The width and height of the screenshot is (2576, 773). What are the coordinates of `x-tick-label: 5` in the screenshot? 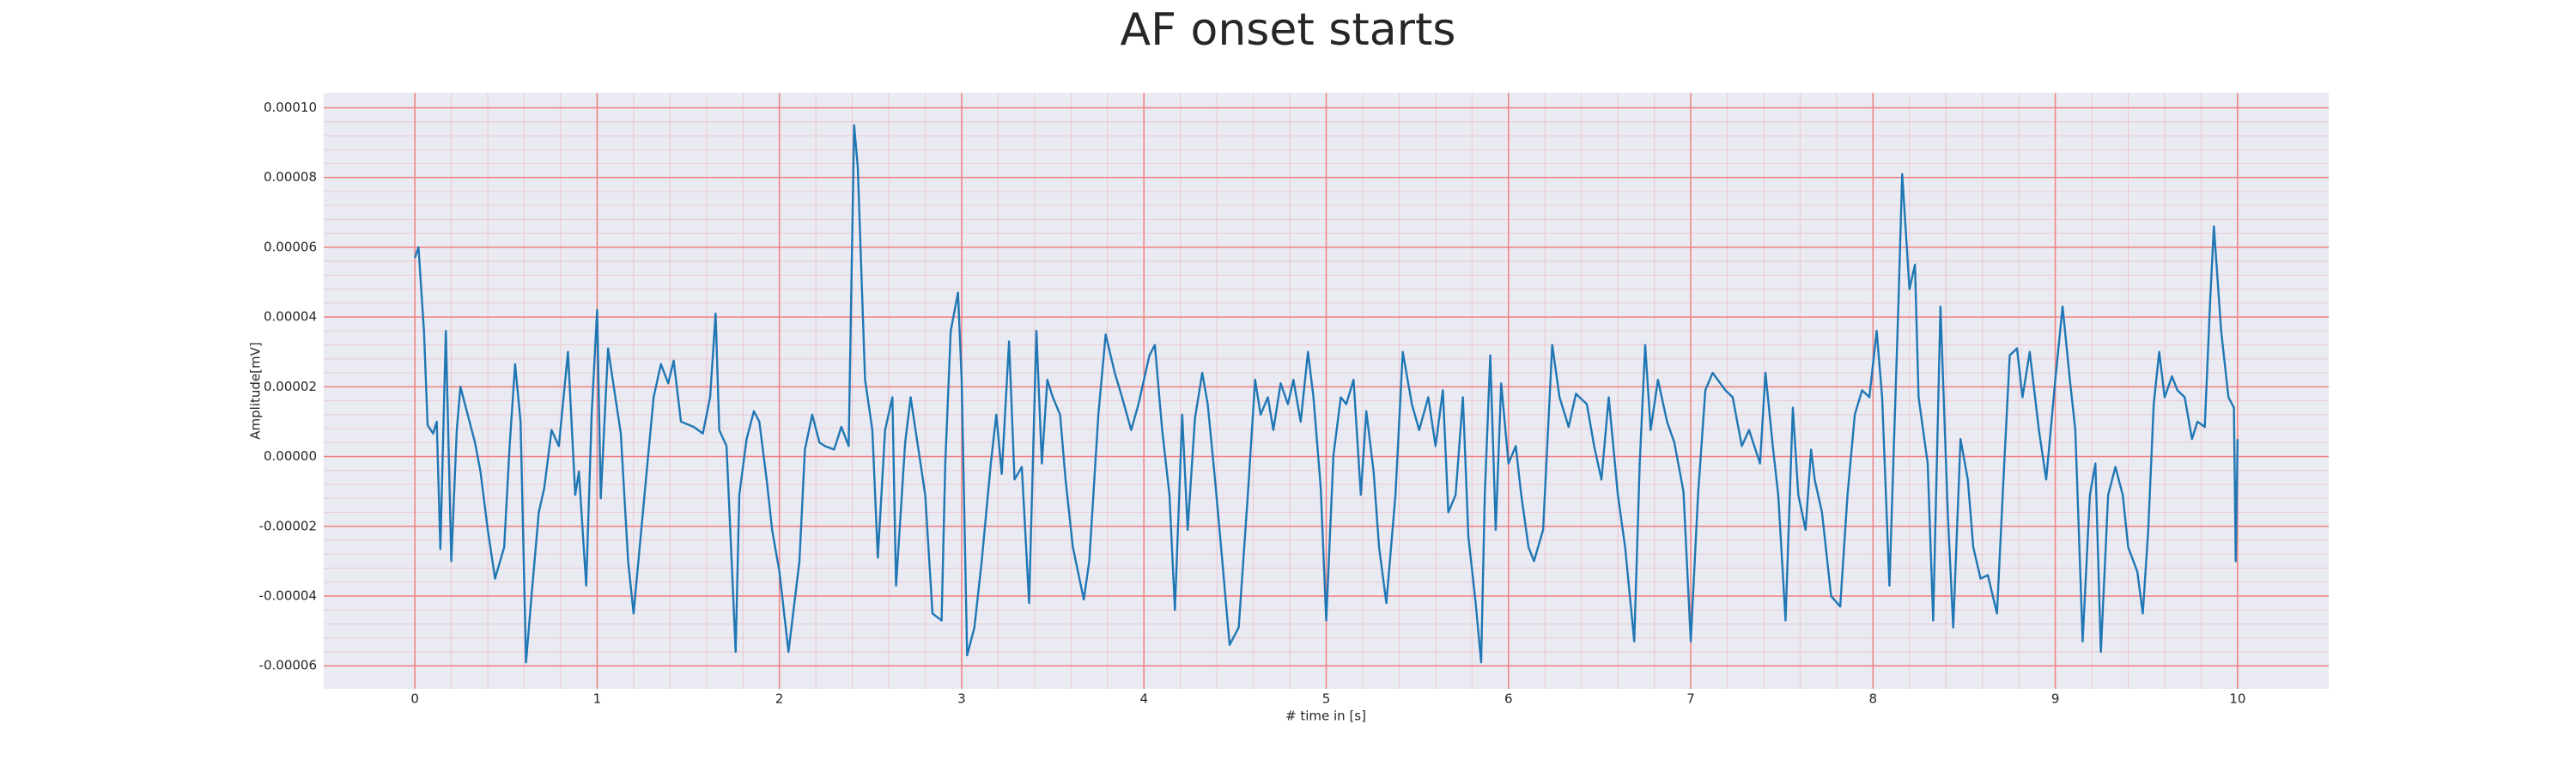 It's located at (1327, 699).